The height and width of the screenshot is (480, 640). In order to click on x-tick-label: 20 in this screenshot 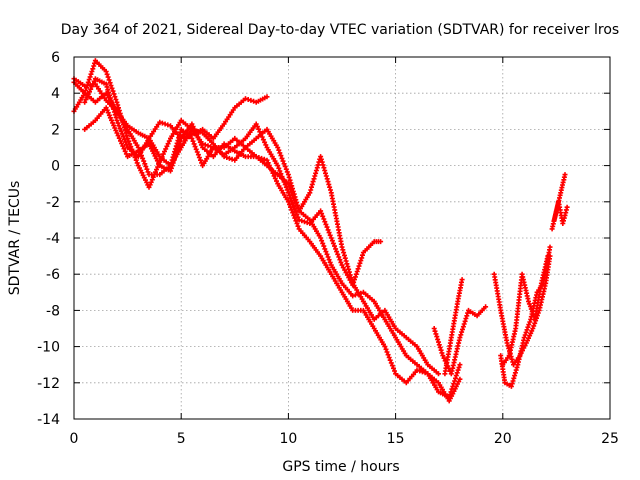, I will do `click(503, 439)`.